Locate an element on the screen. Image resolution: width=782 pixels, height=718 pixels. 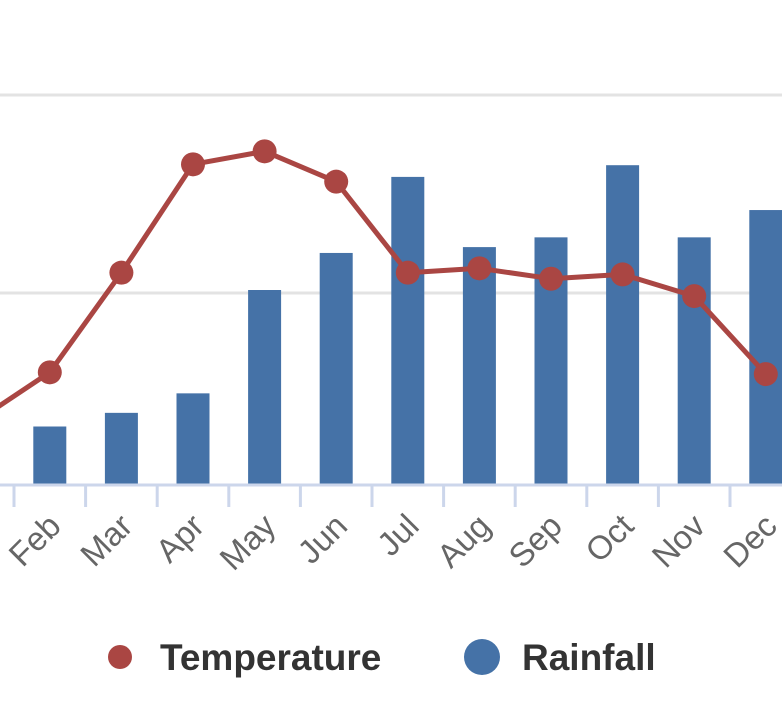
rainfall-bar-feb is located at coordinates (50, 456).